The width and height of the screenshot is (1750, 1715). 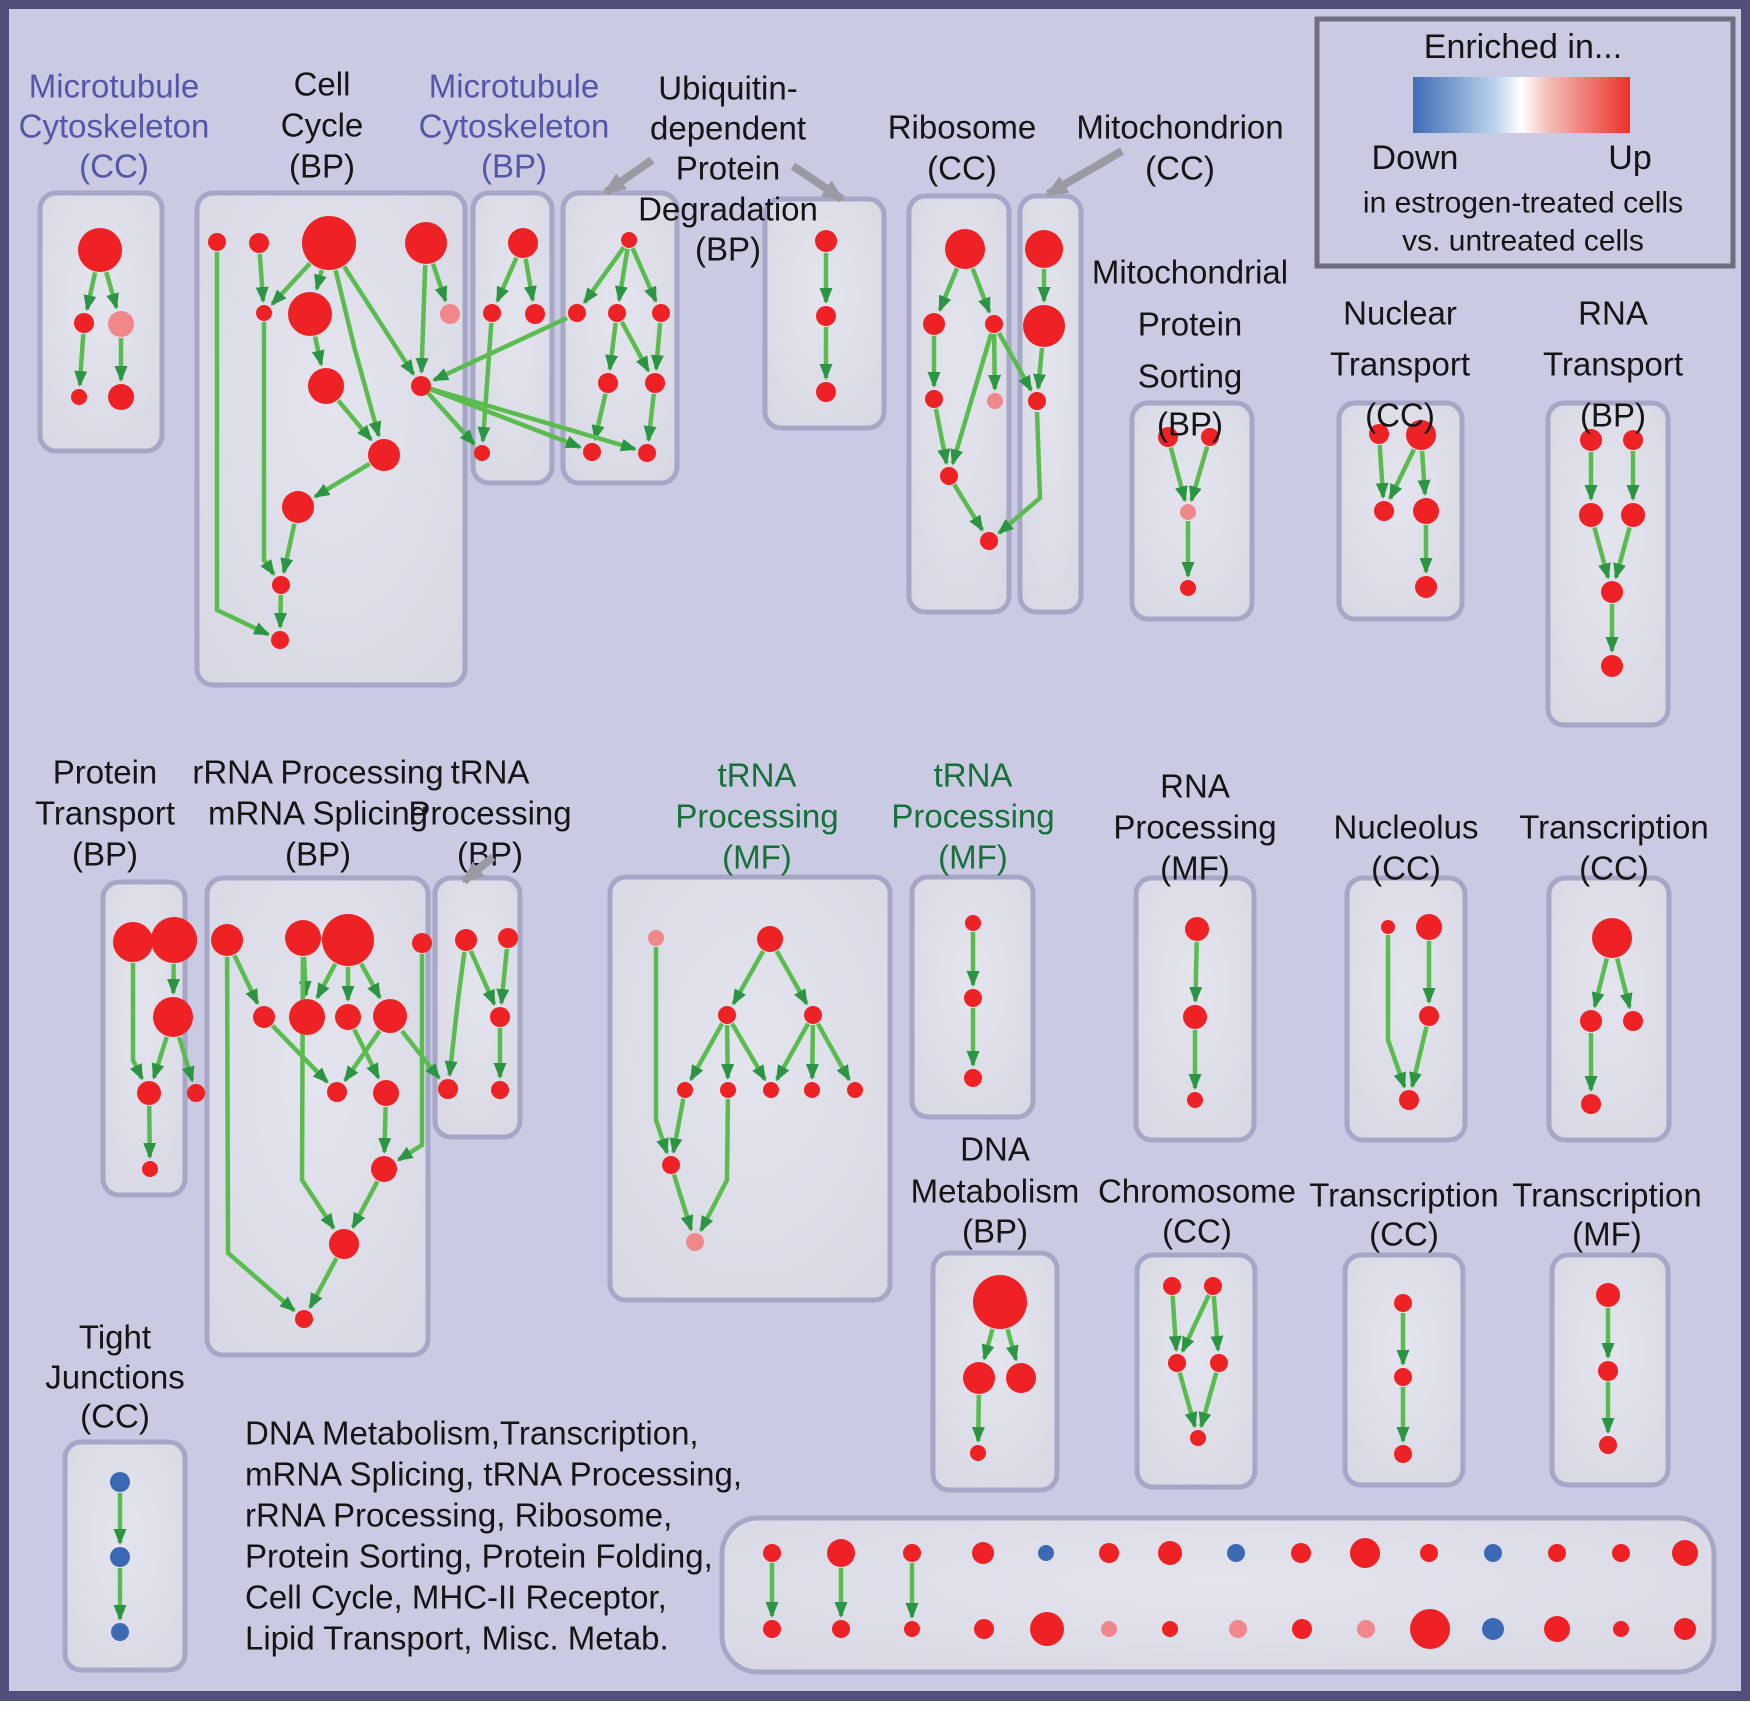 I want to click on cluster-label-trna-processing-mf-large: (MF), so click(x=757, y=857).